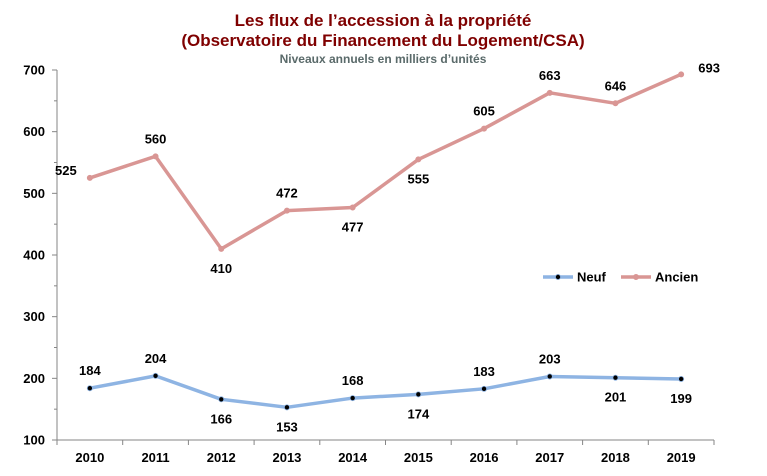 The height and width of the screenshot is (476, 767). I want to click on data-label-ancien: 693, so click(709, 67).